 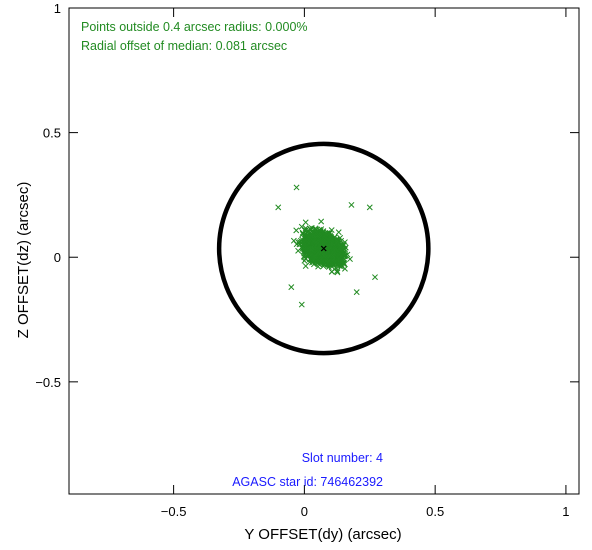 What do you see at coordinates (194, 27) in the screenshot?
I see `outside-radius-annotation: Points outside 0.4 arcsec radius: 0.000%` at bounding box center [194, 27].